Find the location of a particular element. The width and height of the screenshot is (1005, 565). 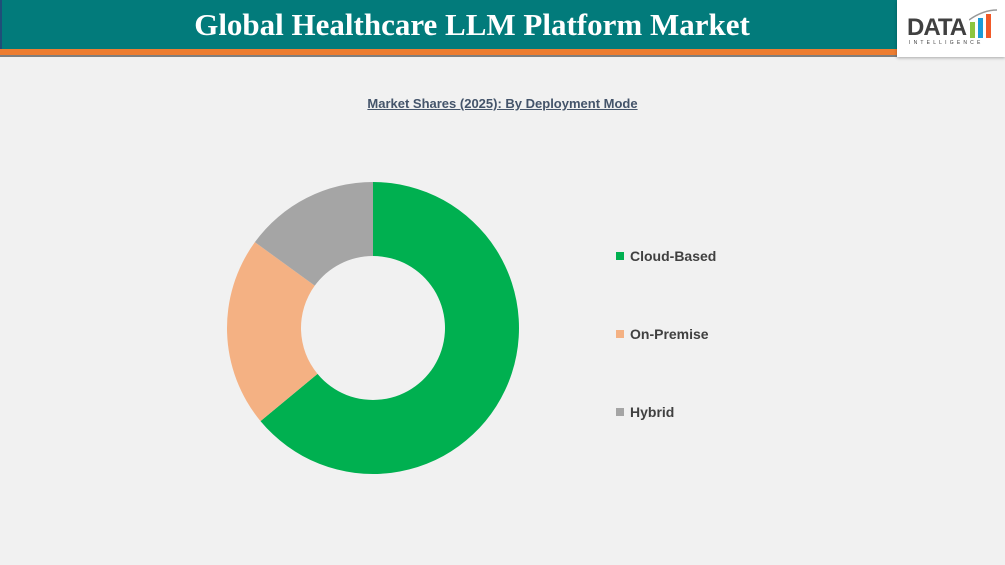

logo-subtext: INTELLIGENCE is located at coordinates (946, 43).